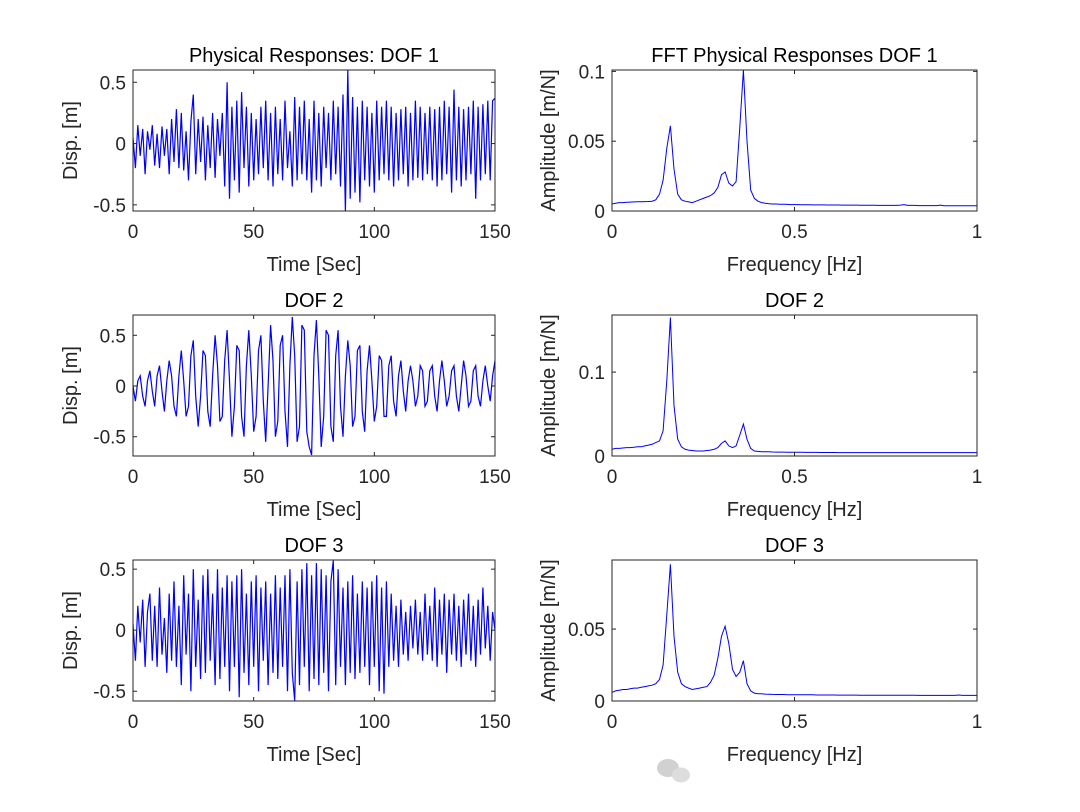 This screenshot has height=812, width=1080. What do you see at coordinates (314, 56) in the screenshot?
I see `subplot-title: Physical Responses: DOF 1` at bounding box center [314, 56].